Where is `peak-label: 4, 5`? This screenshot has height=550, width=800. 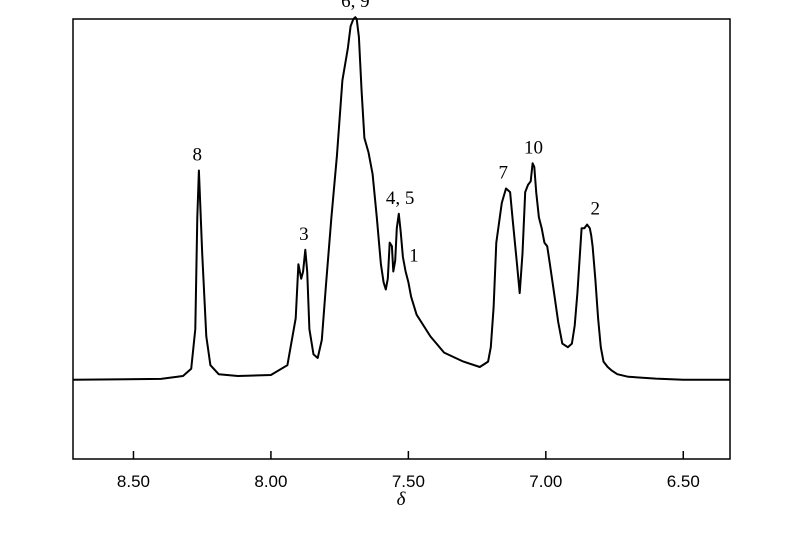
peak-label: 4, 5 is located at coordinates (400, 198).